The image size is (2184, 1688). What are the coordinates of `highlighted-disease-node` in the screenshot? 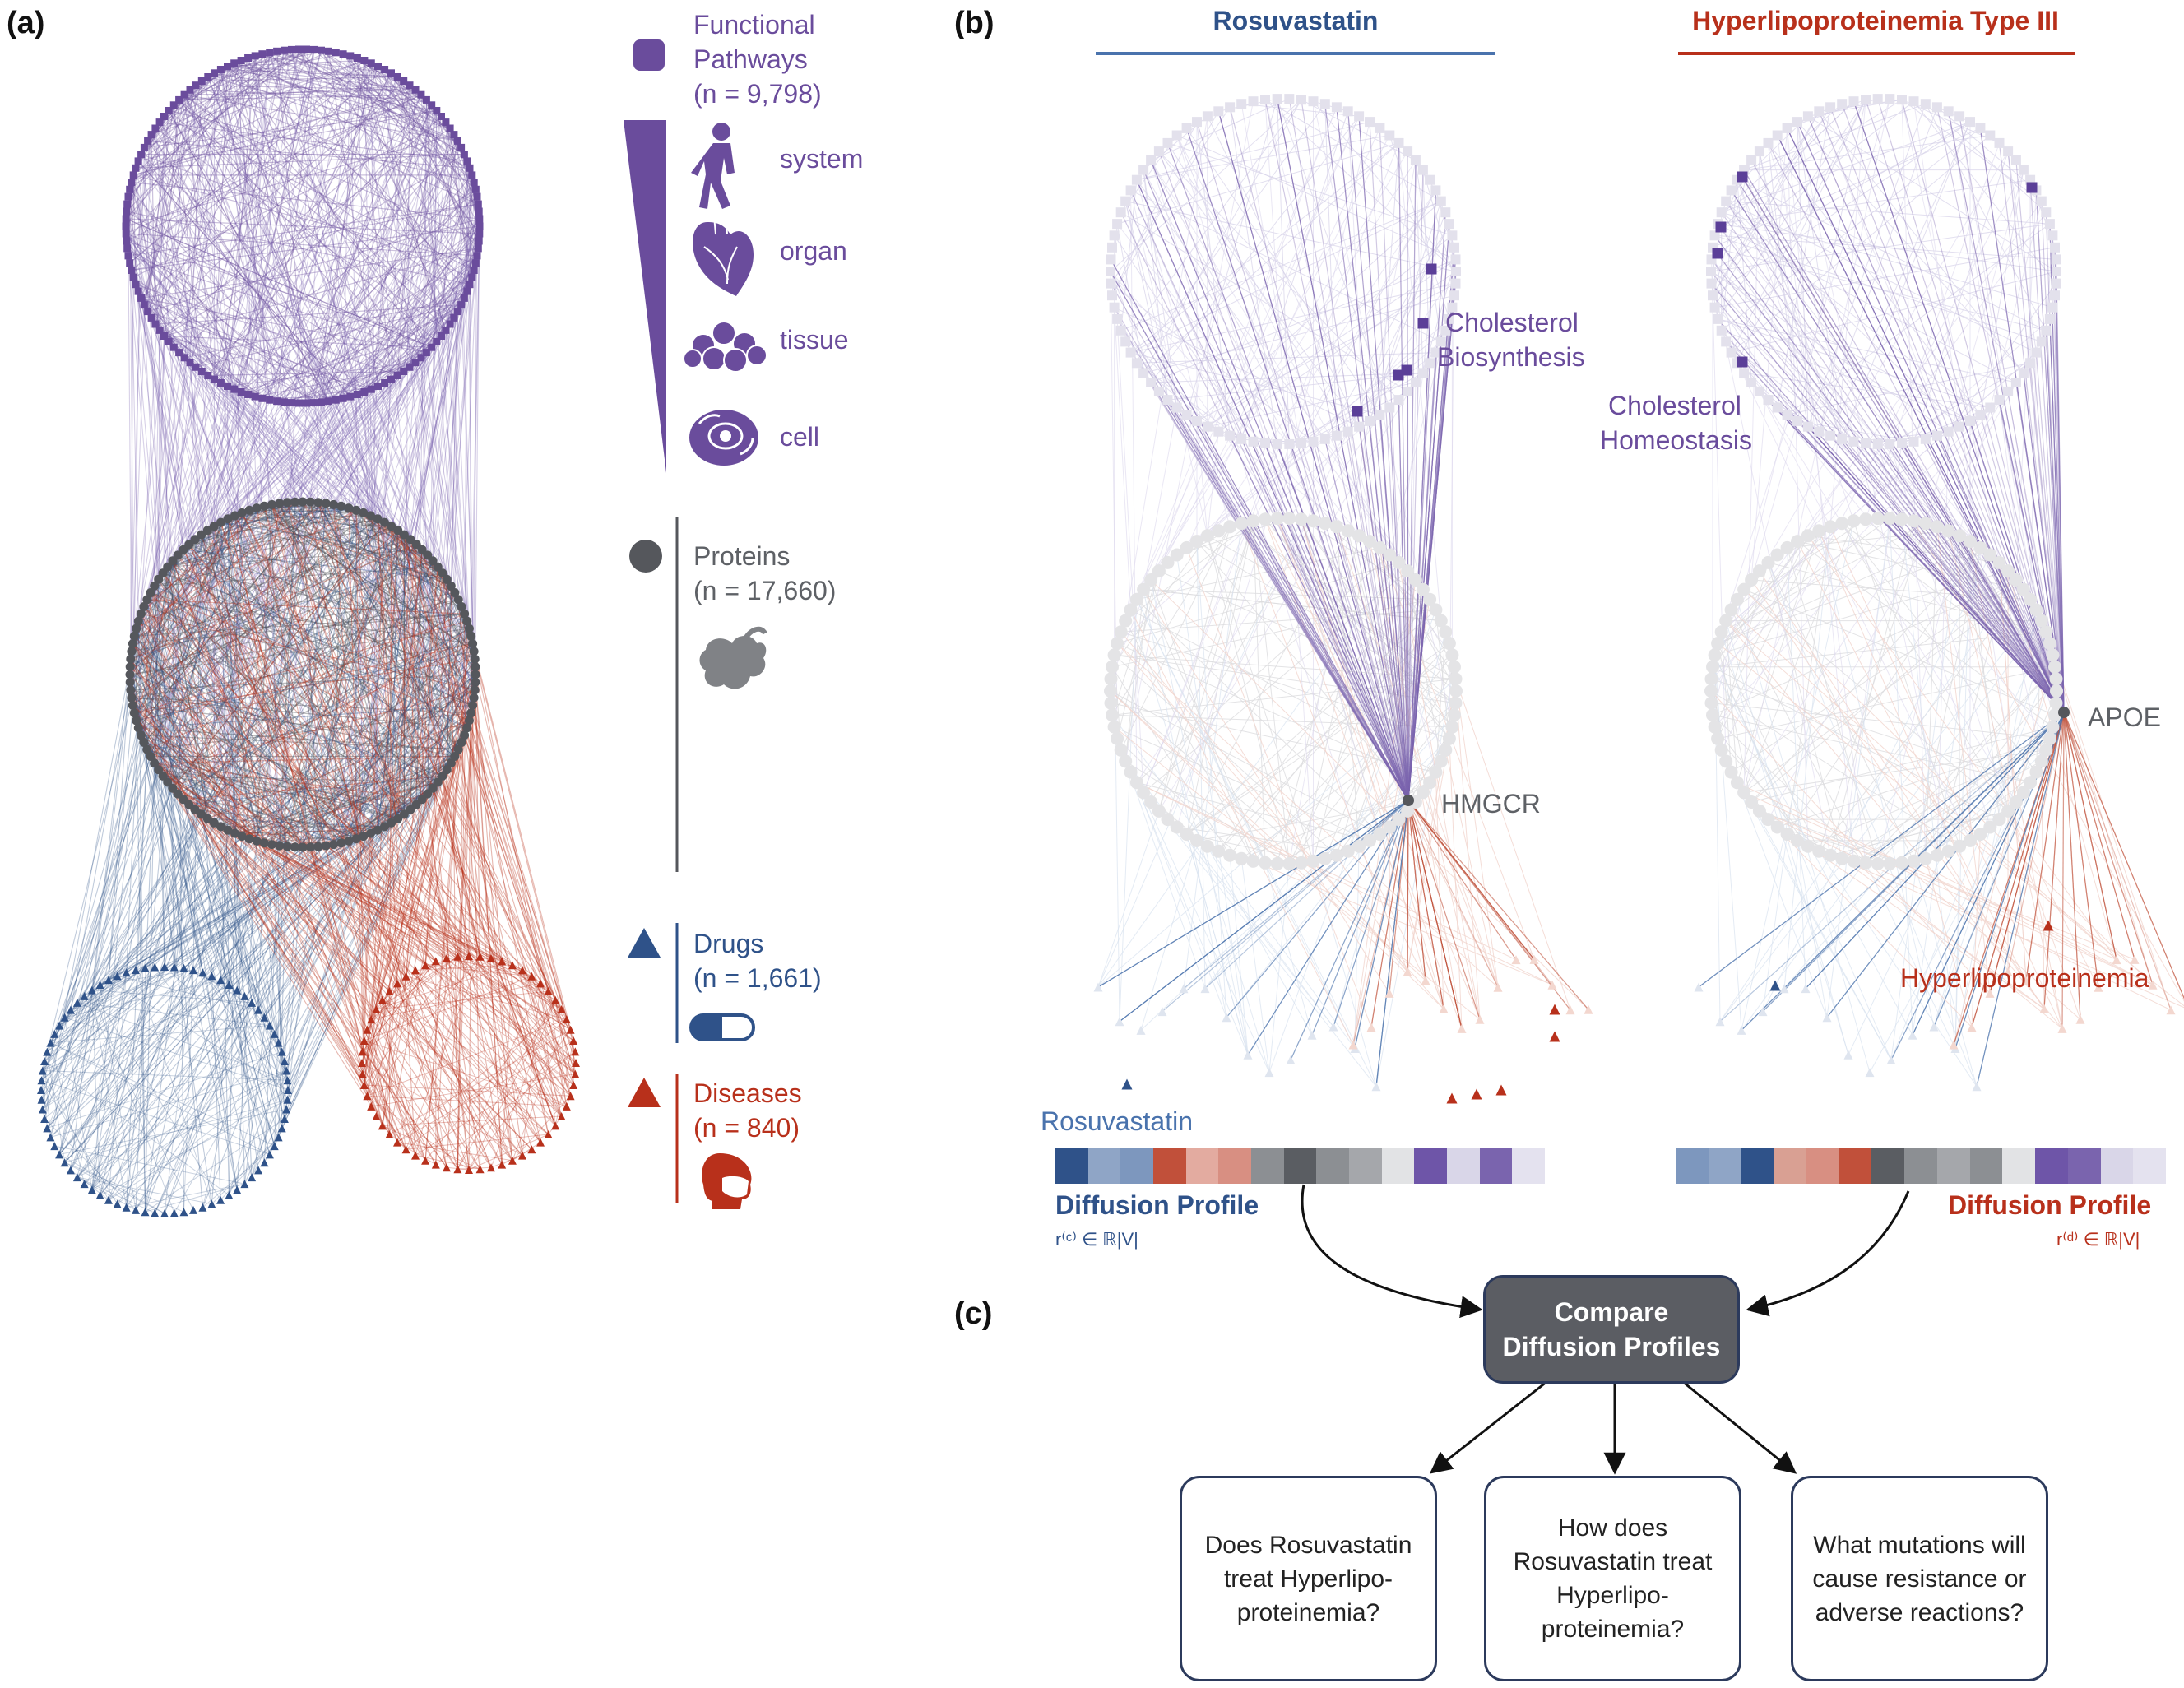 It's located at (1554, 1036).